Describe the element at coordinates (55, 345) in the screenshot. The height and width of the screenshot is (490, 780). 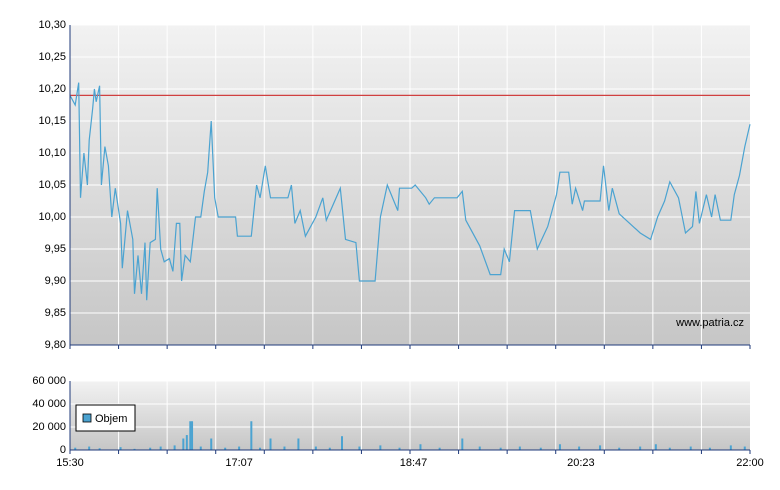
I see `y-tick-label: 9,80` at that location.